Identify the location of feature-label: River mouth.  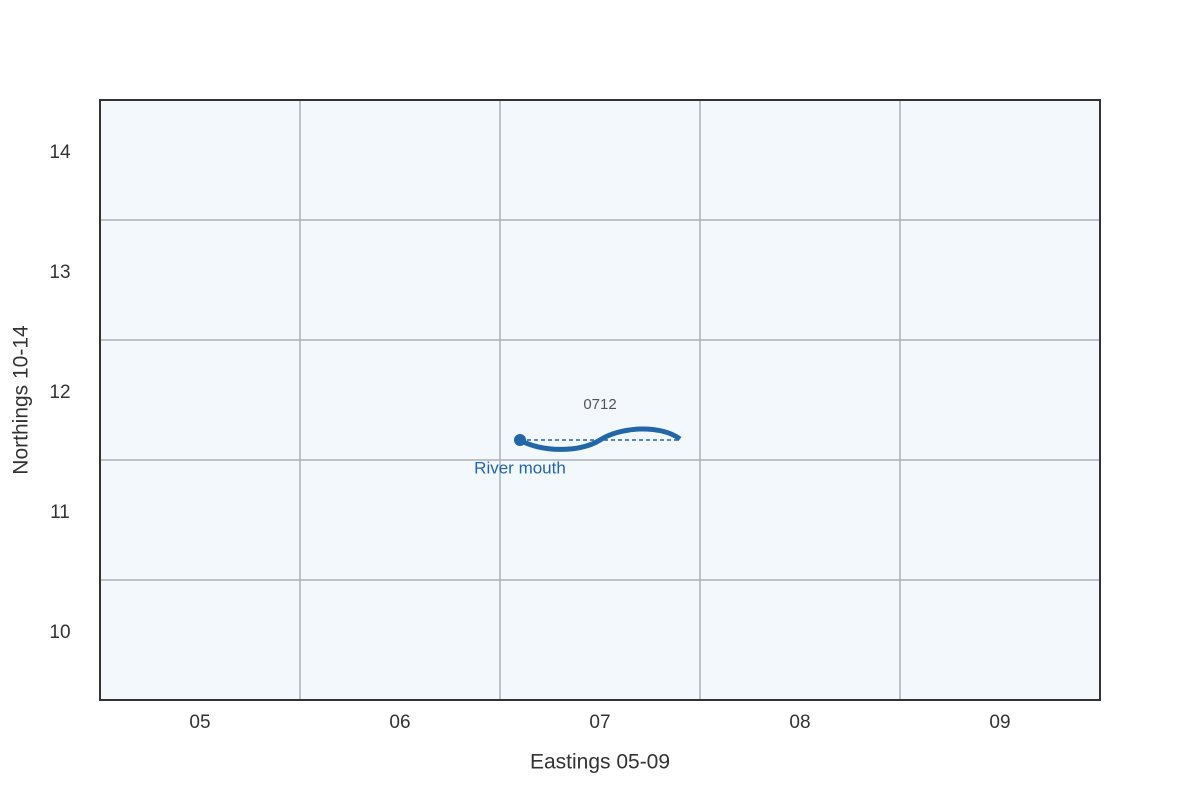
(520, 467).